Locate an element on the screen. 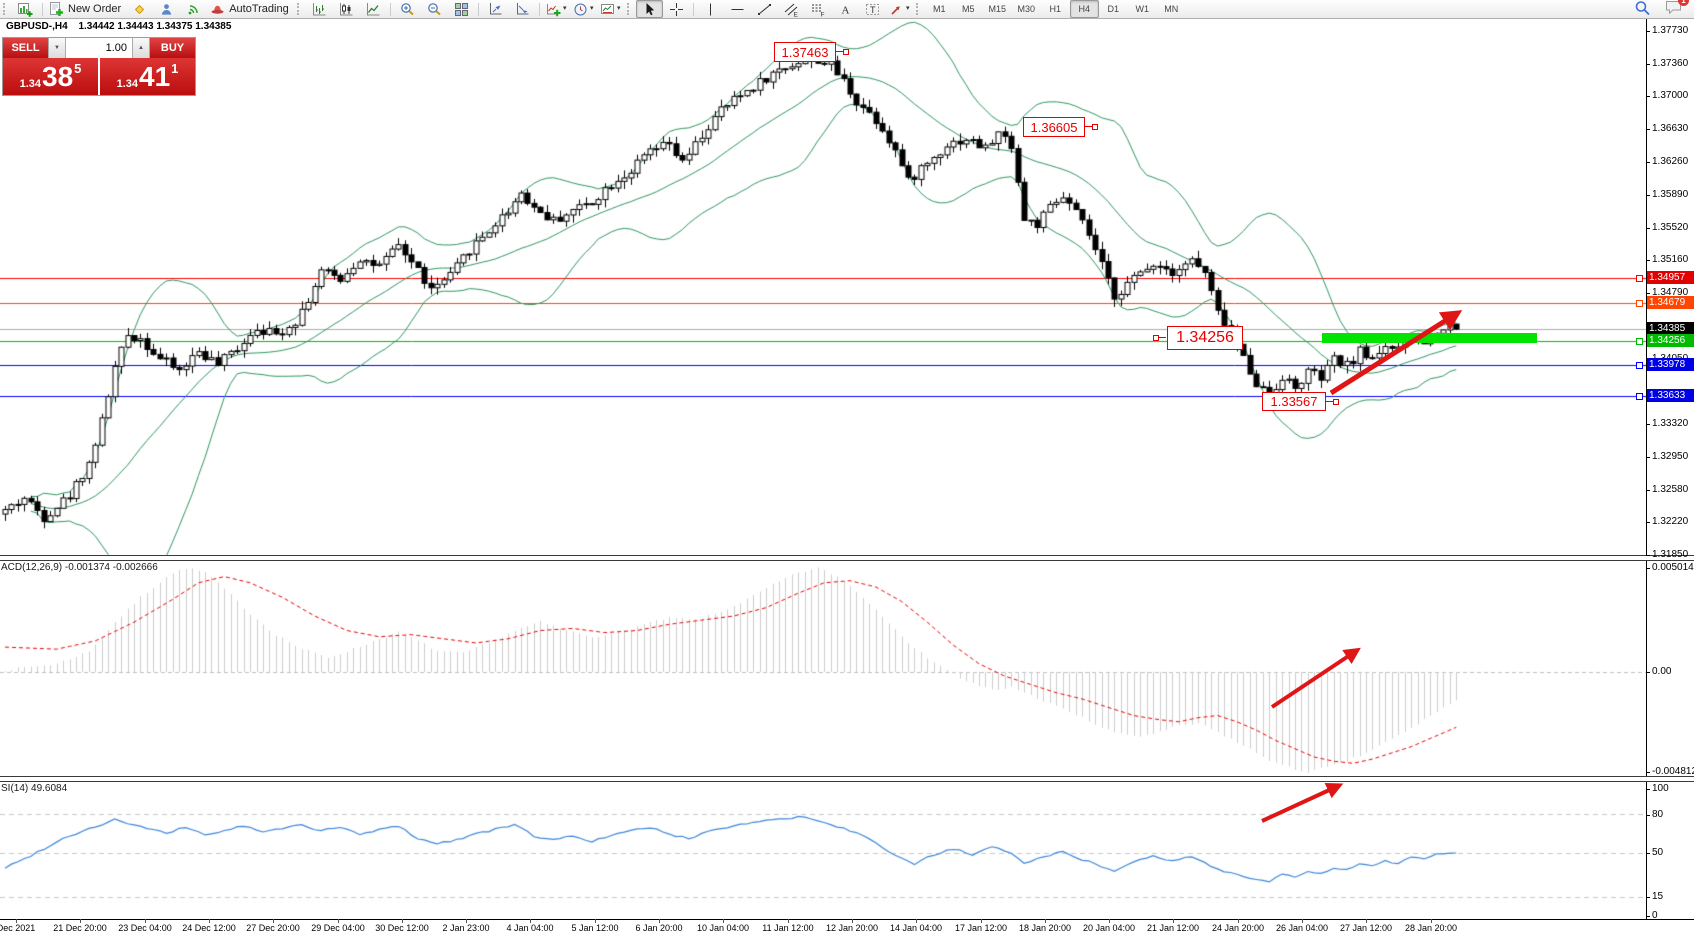 This screenshot has height=934, width=1694. indicators-button: ▾ is located at coordinates (556, 9).